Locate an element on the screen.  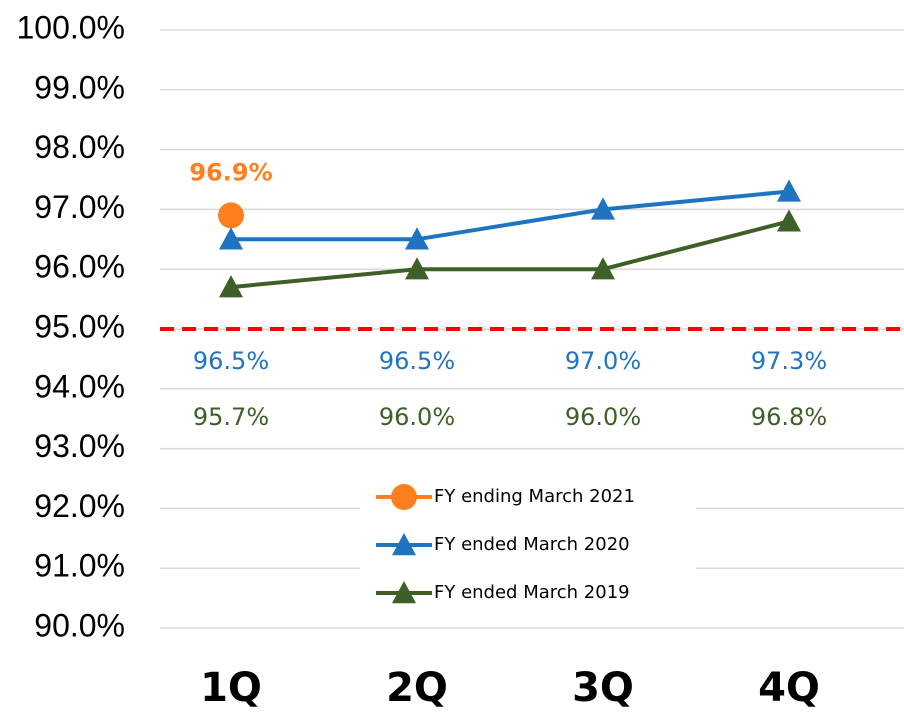
y-tick-label: 93.0% is located at coordinates (79, 446).